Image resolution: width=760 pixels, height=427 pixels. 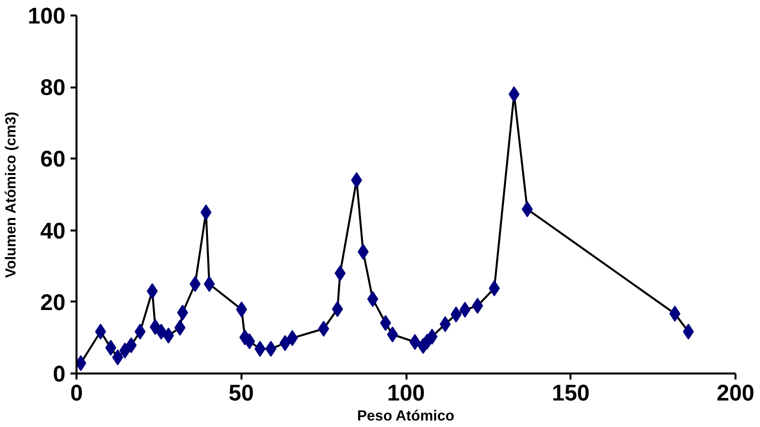 I want to click on y-tick-label: 40, so click(x=53, y=230).